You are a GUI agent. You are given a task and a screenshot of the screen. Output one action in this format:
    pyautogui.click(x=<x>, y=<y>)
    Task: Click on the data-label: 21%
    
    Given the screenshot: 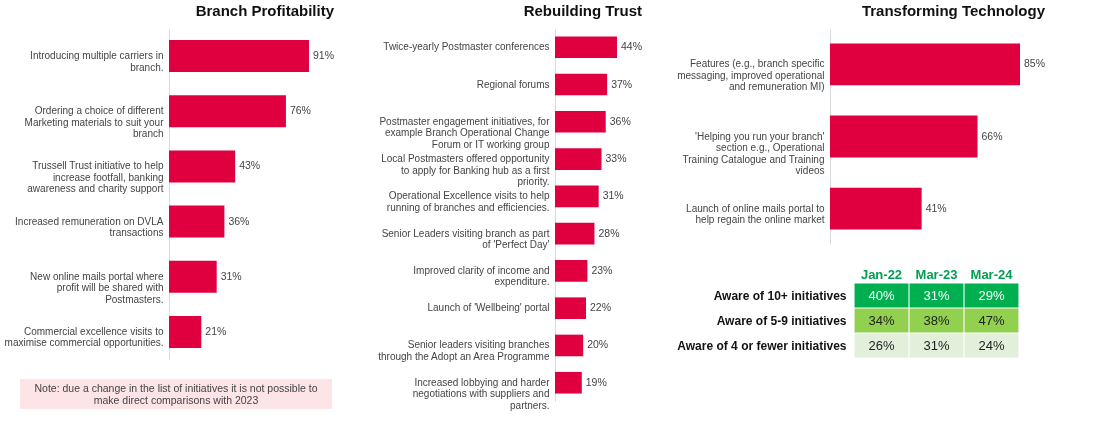 What is the action you would take?
    pyautogui.click(x=216, y=330)
    